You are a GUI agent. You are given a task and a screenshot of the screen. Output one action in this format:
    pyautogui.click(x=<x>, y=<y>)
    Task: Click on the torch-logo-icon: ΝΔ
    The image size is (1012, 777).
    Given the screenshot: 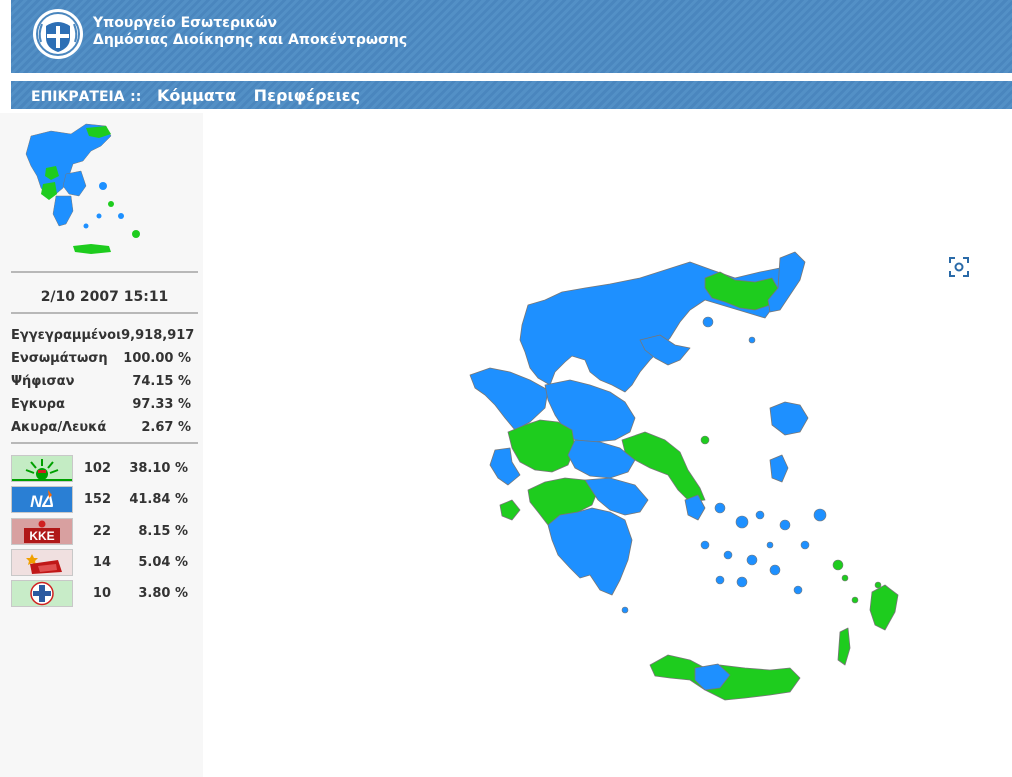 What is the action you would take?
    pyautogui.click(x=42, y=500)
    